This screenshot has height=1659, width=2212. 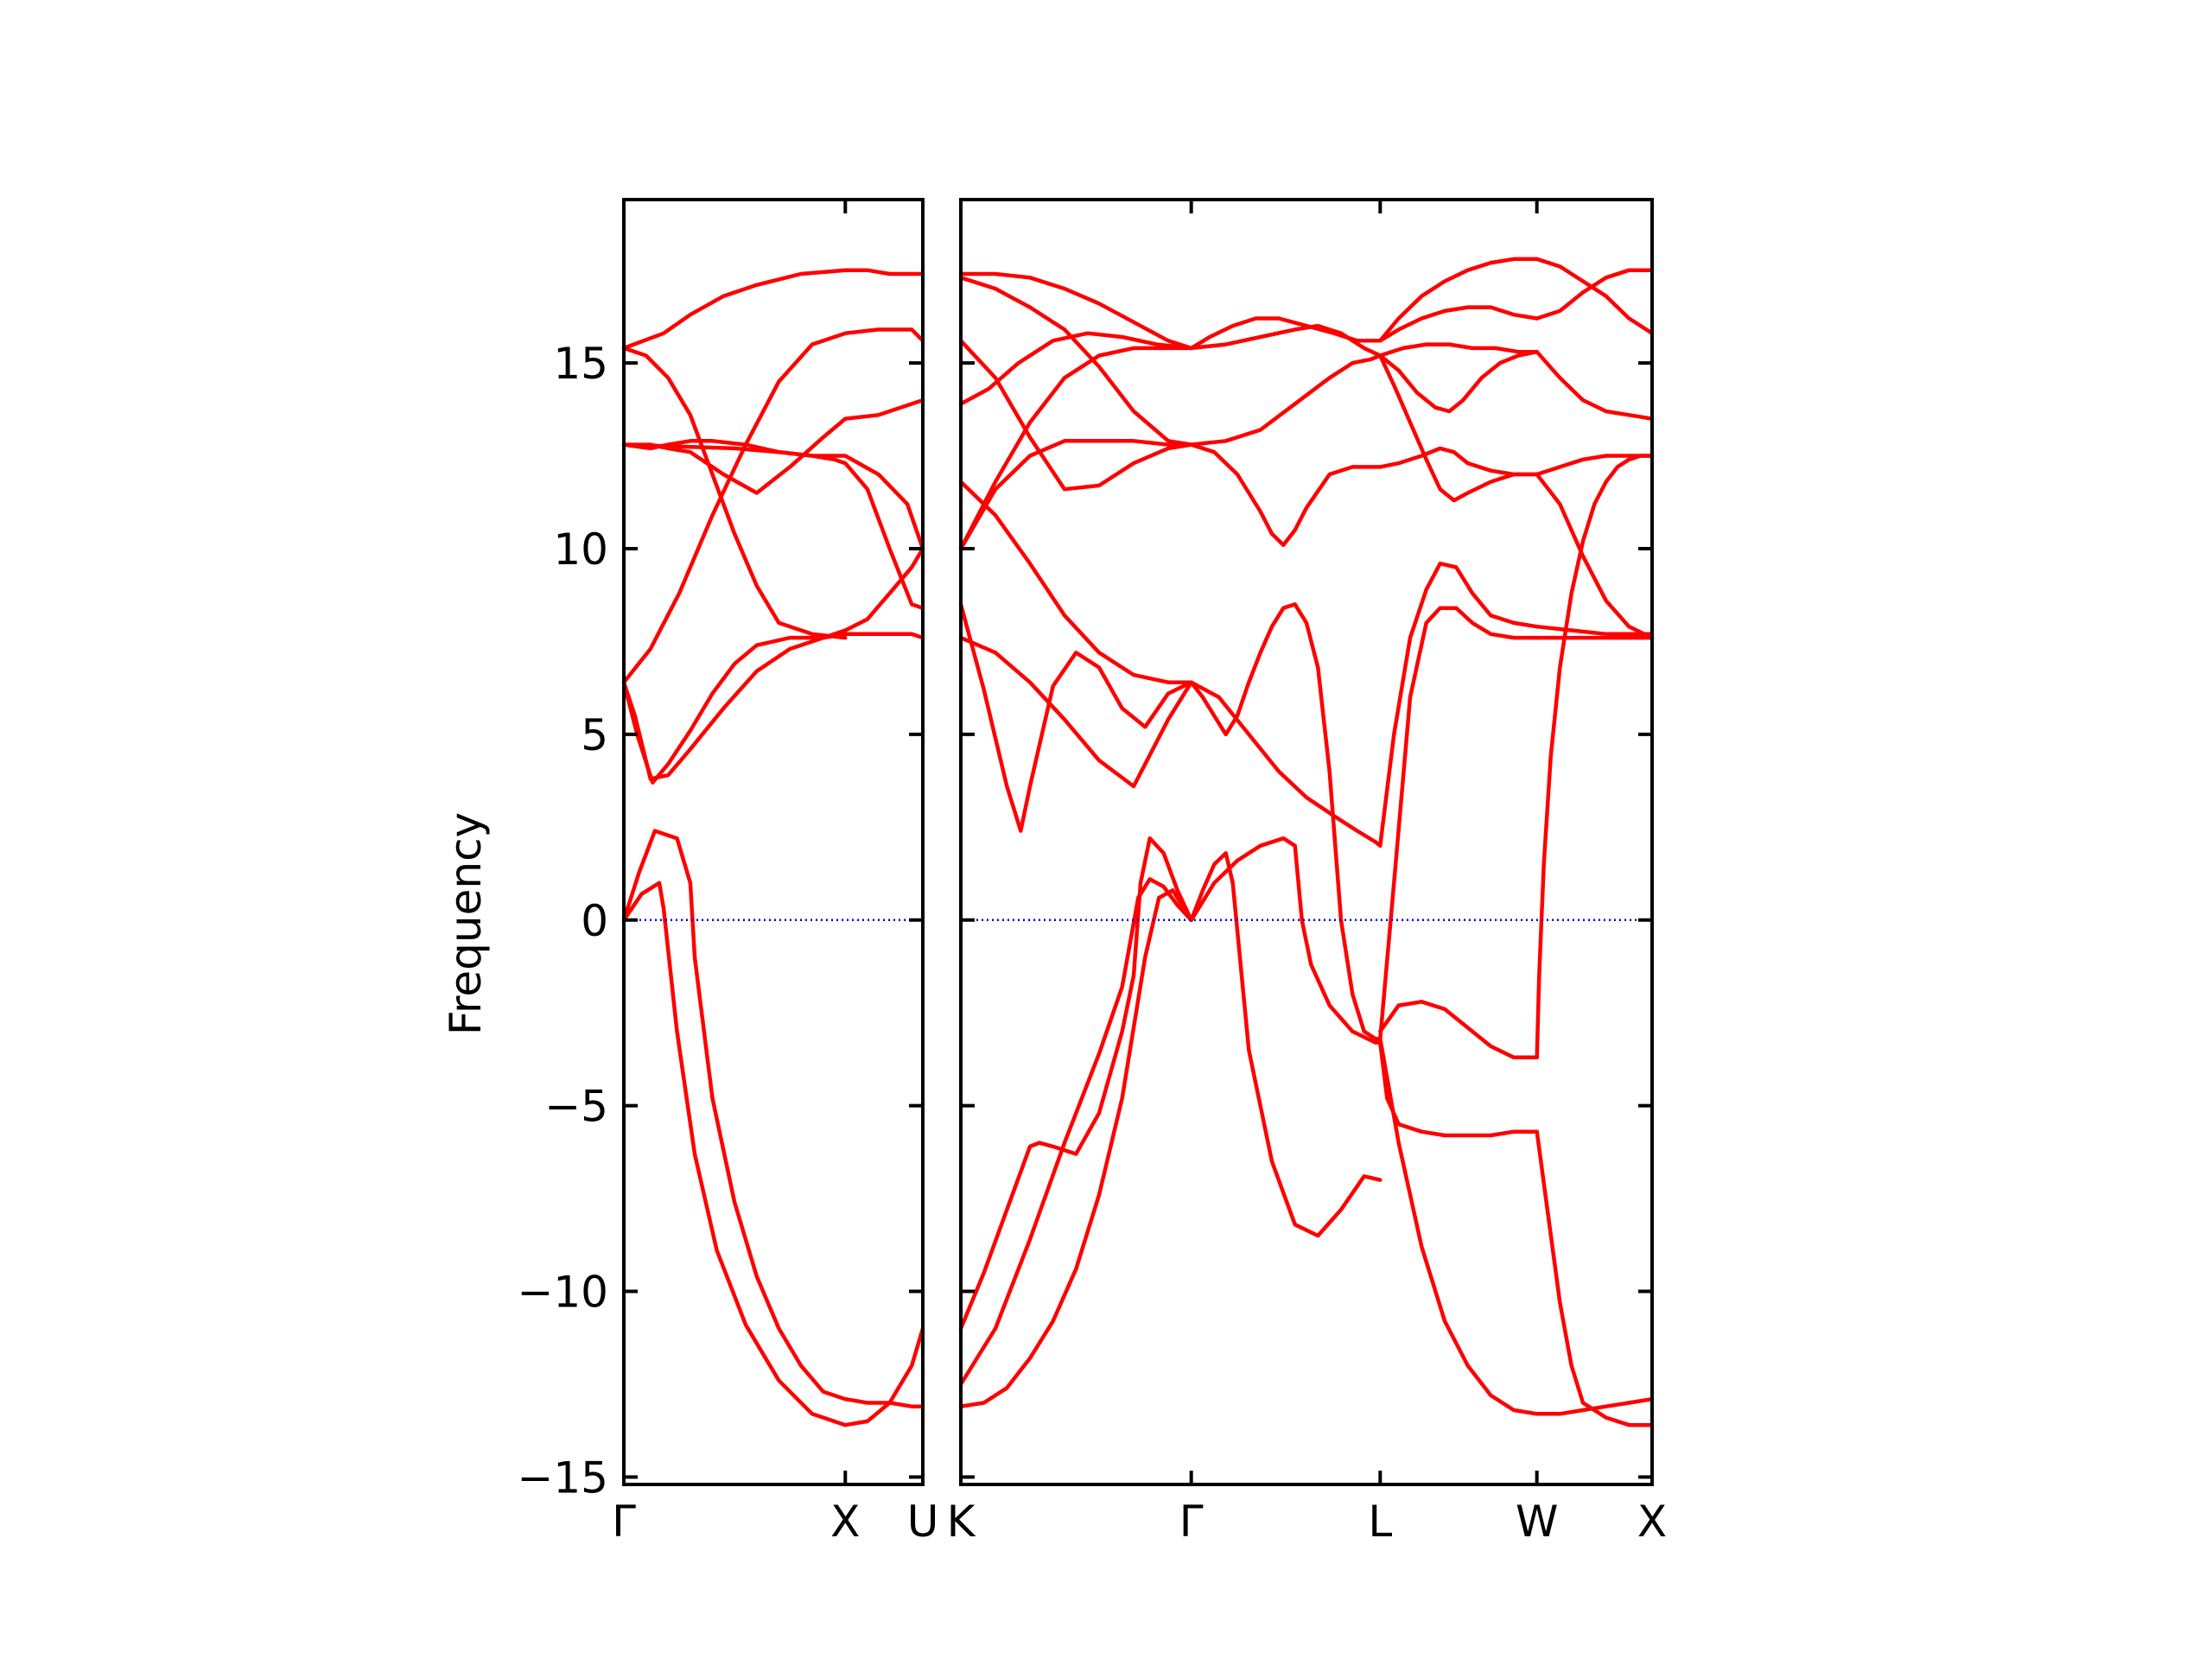 What do you see at coordinates (961, 1522) in the screenshot?
I see `panel-2-xtick-label-0: K` at bounding box center [961, 1522].